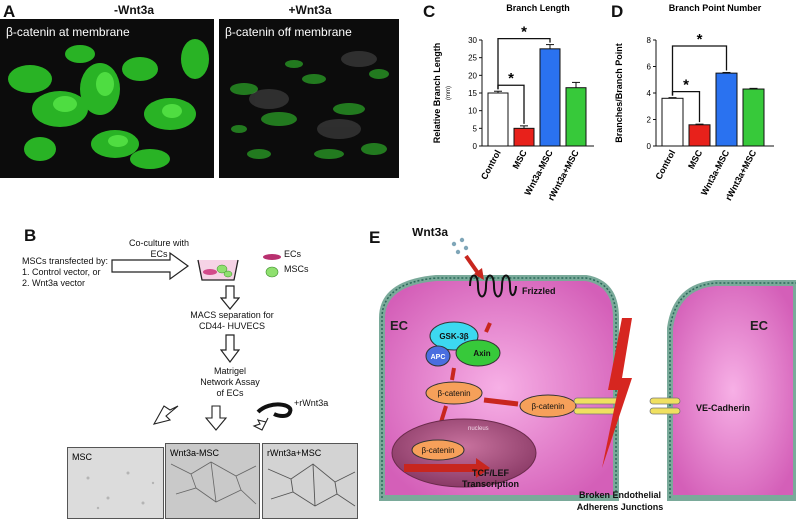  Describe the element at coordinates (165, 415) in the screenshot. I see `down-left-arrow-icon` at that location.